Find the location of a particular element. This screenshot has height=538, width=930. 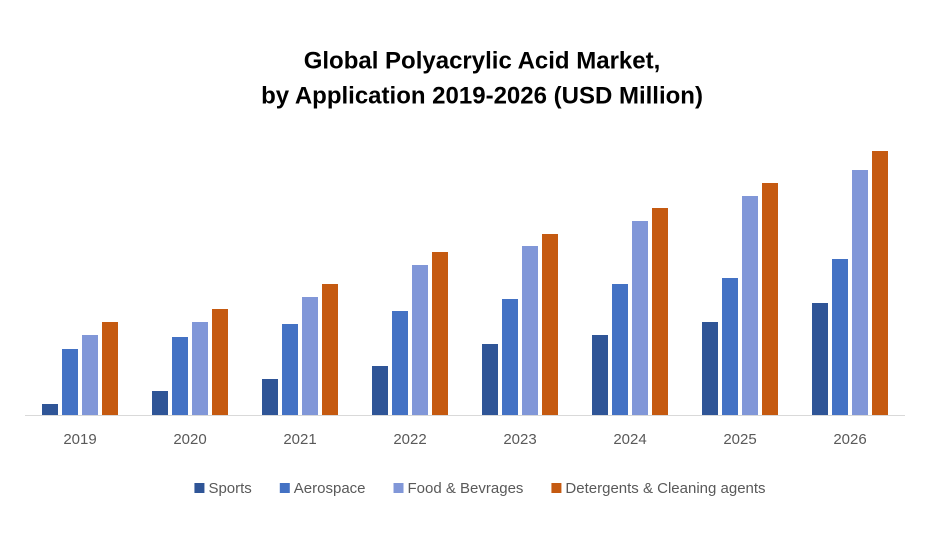

legend-label: Aerospace is located at coordinates (330, 488).